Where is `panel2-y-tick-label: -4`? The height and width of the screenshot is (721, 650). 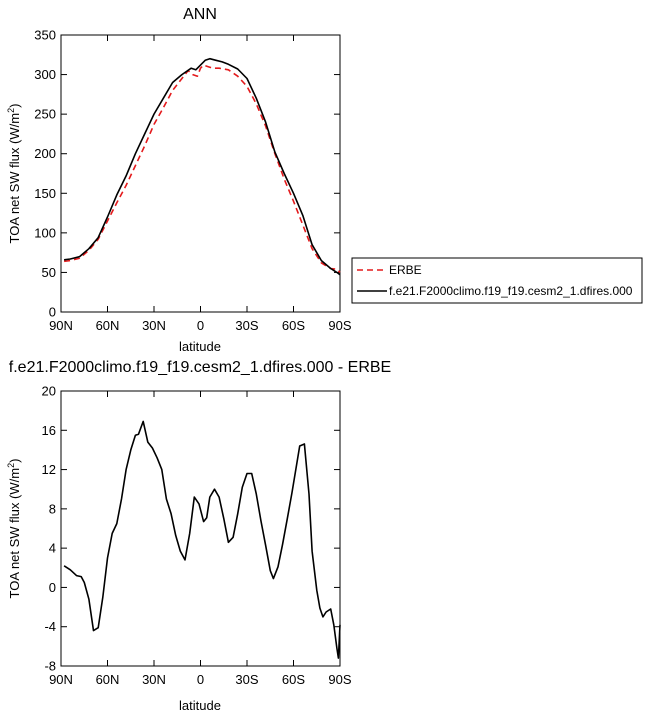
panel2-y-tick-label: -4 is located at coordinates (50, 626).